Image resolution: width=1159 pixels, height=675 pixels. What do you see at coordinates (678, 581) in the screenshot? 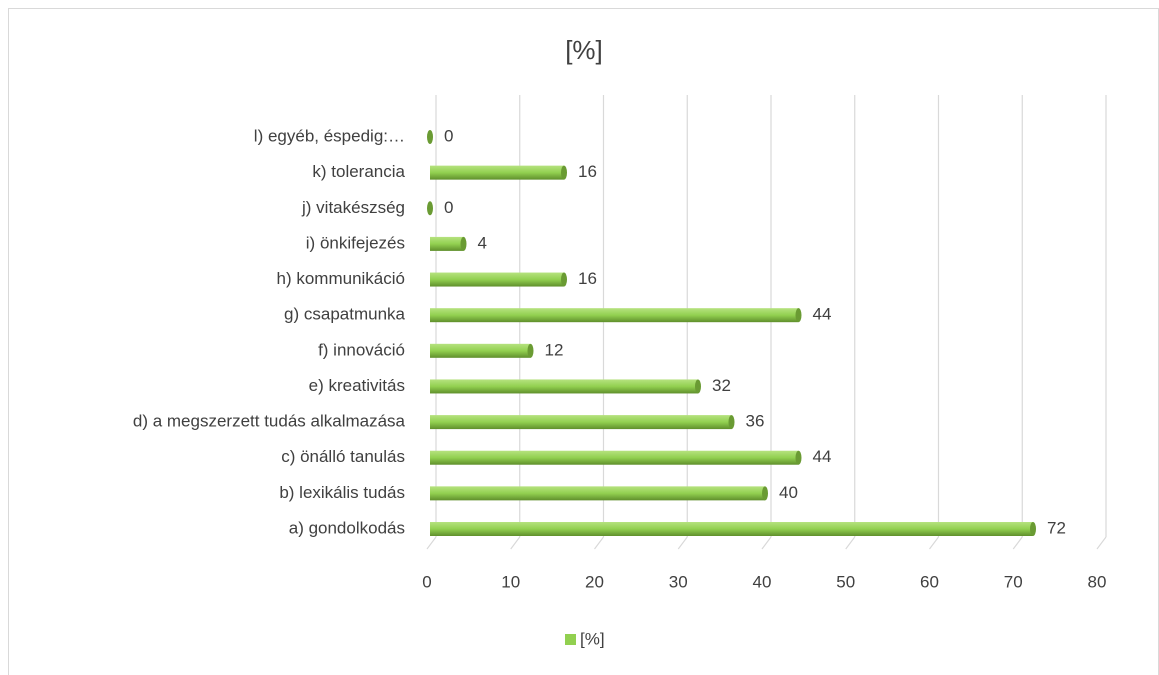
I see `x-tick-label: 30` at bounding box center [678, 581].